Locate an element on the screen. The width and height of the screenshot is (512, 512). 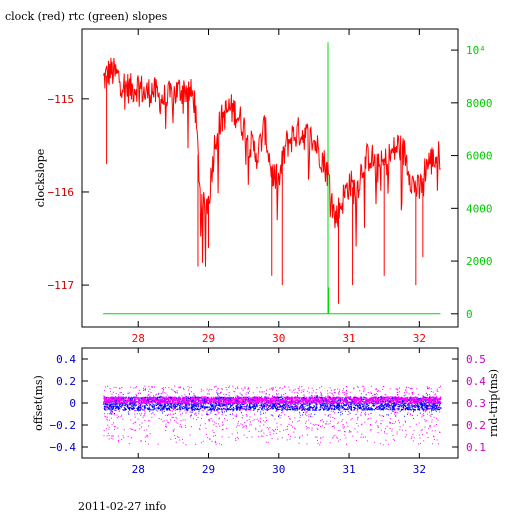
y-tick-label: −0.4 is located at coordinates (63, 447).